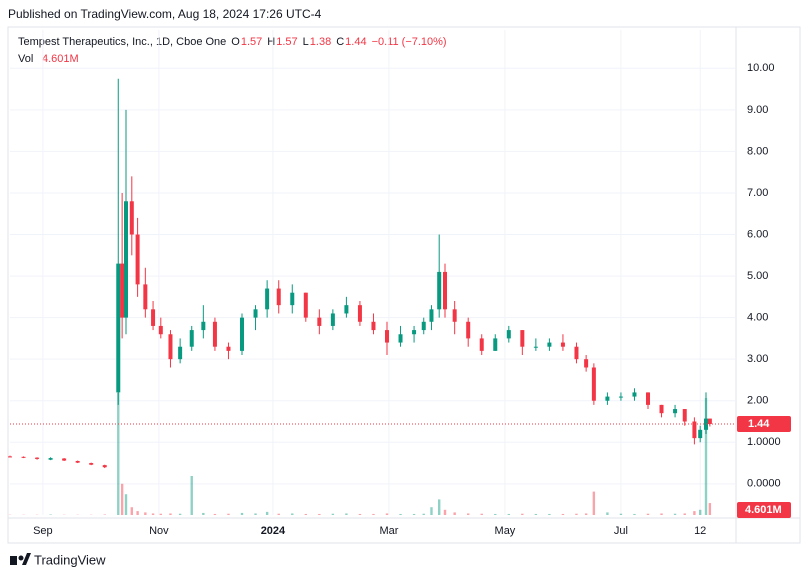  What do you see at coordinates (409, 42) in the screenshot?
I see `change-value: −0.11 (−7.10%)` at bounding box center [409, 42].